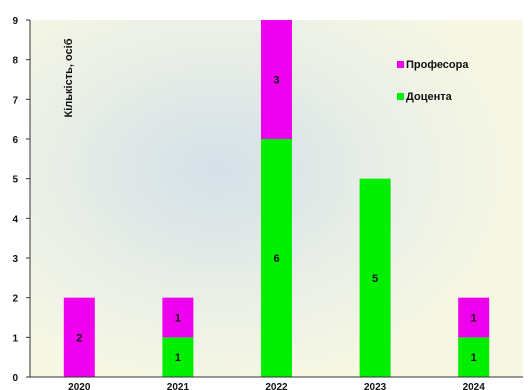  I want to click on x-tick-label: 2024, so click(474, 386).